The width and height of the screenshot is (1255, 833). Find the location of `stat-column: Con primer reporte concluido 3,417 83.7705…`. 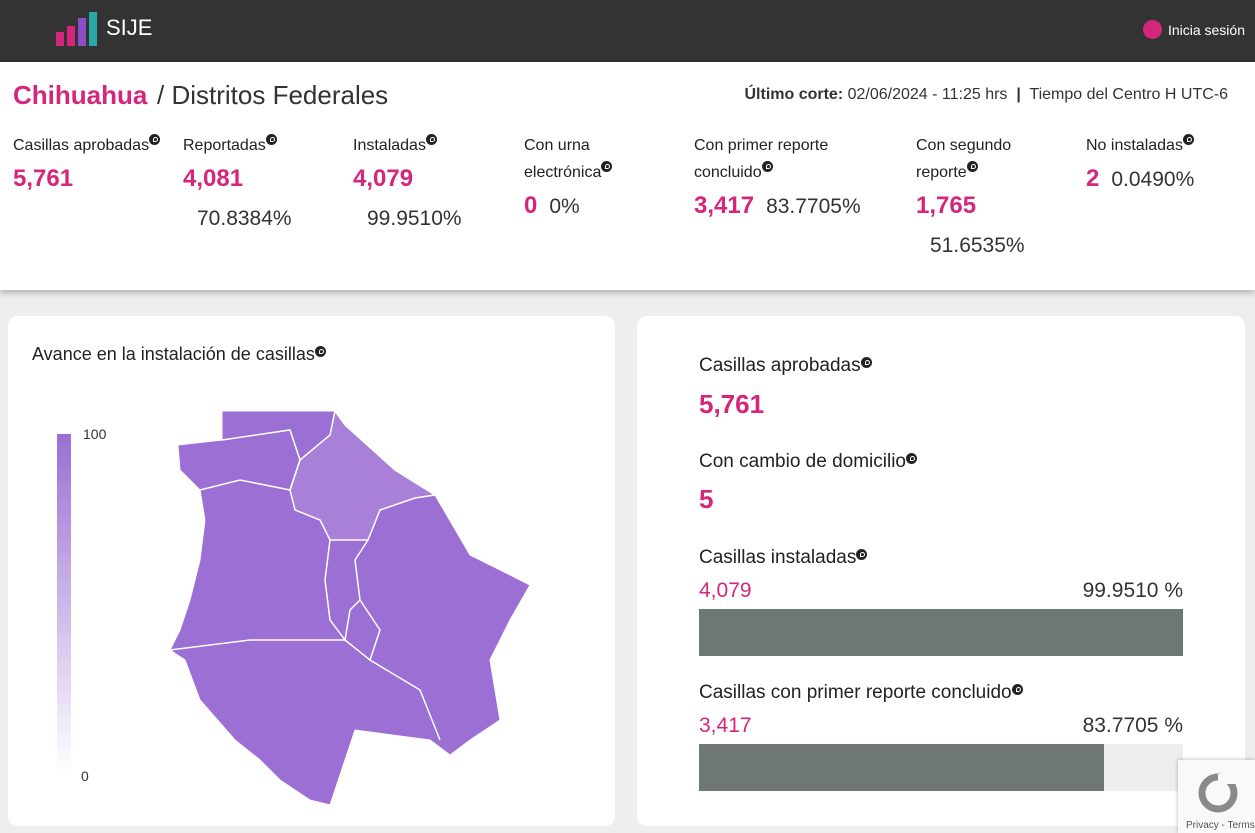

stat-column: Con primer reporte concluido 3,417 83.7705… is located at coordinates (794, 177).